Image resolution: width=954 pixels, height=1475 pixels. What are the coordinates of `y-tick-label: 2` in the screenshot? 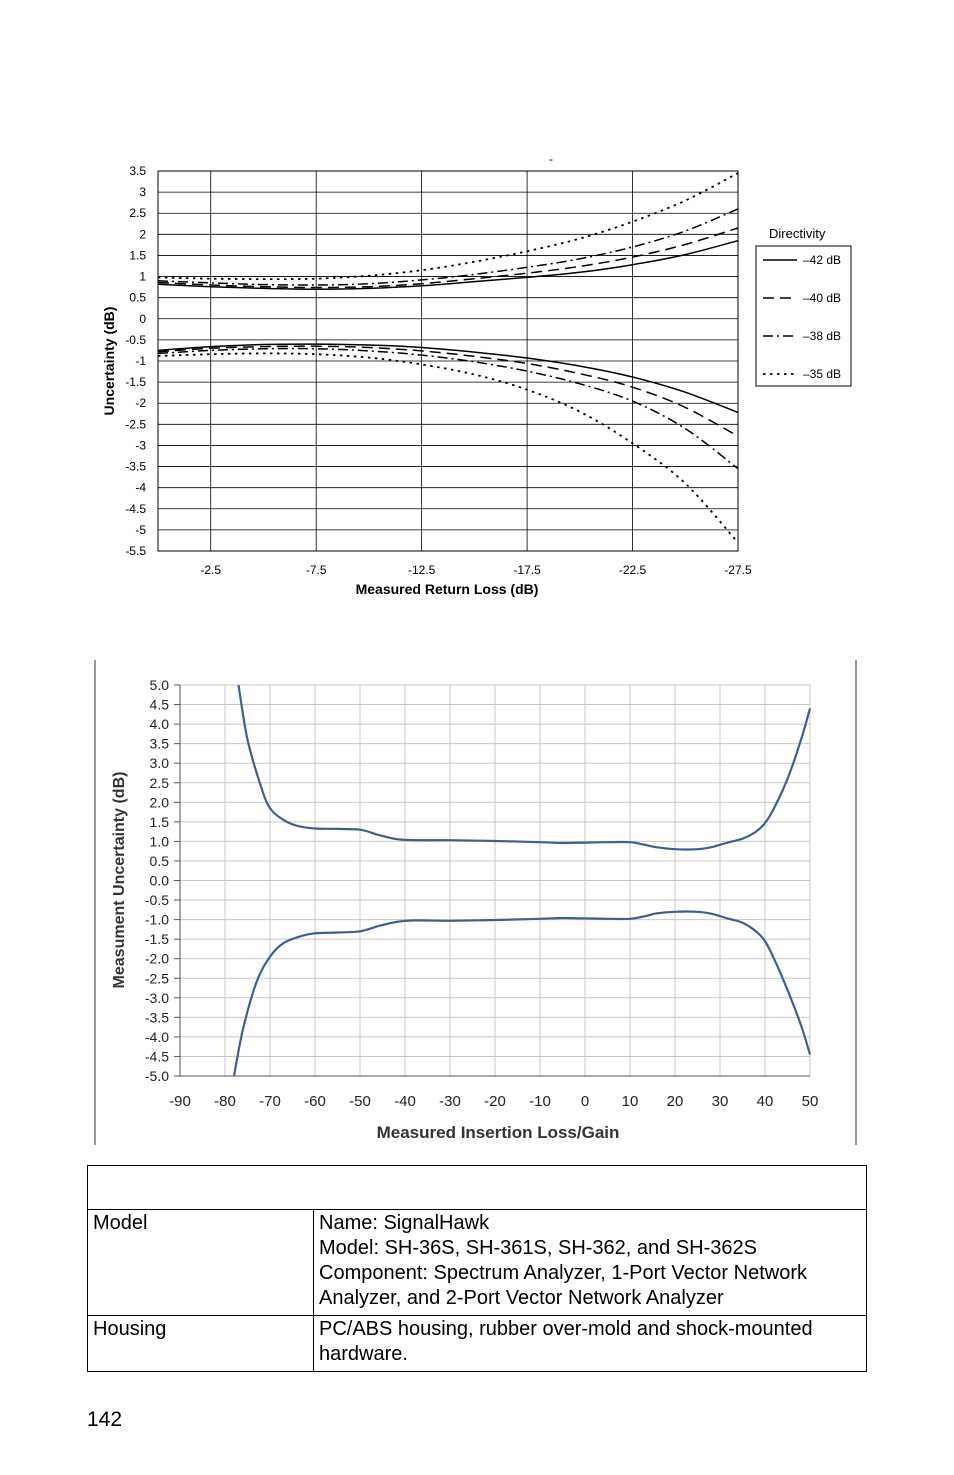 It's located at (142, 234).